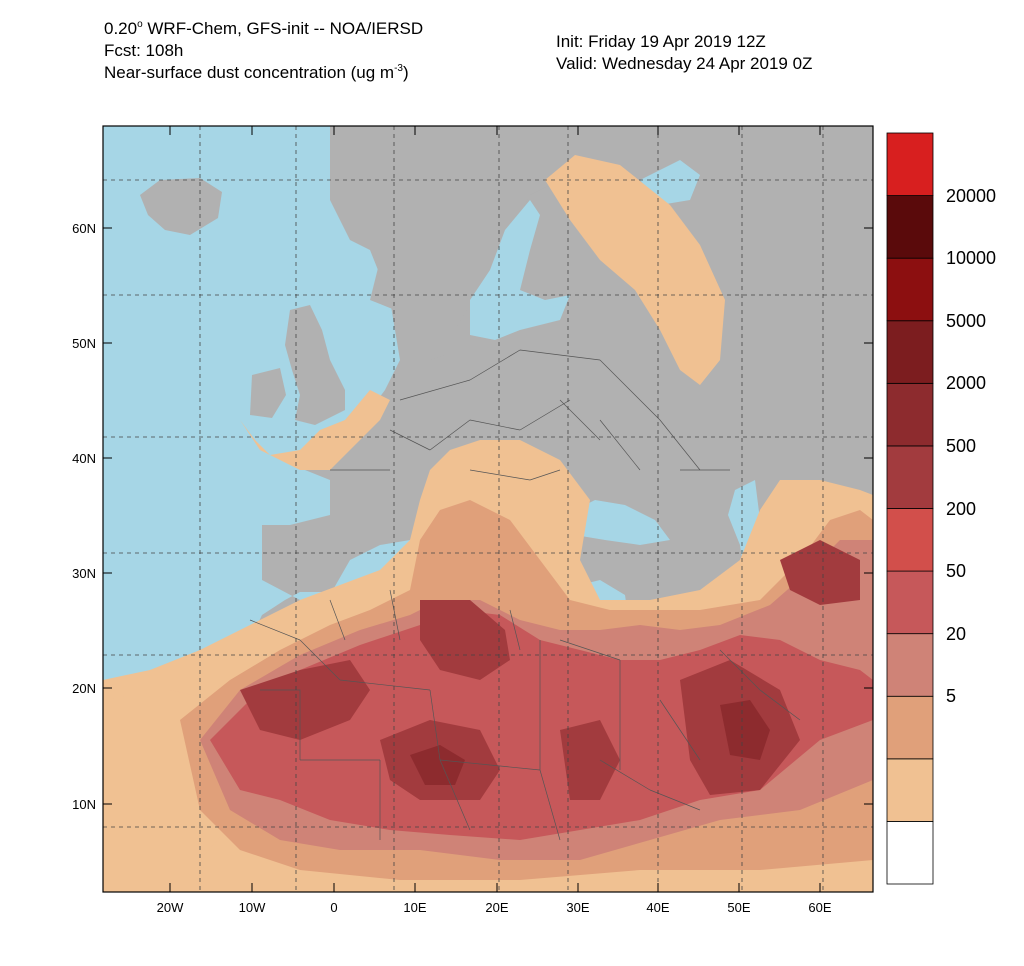  Describe the element at coordinates (966, 383) in the screenshot. I see `colorbar-label: 2000` at that location.